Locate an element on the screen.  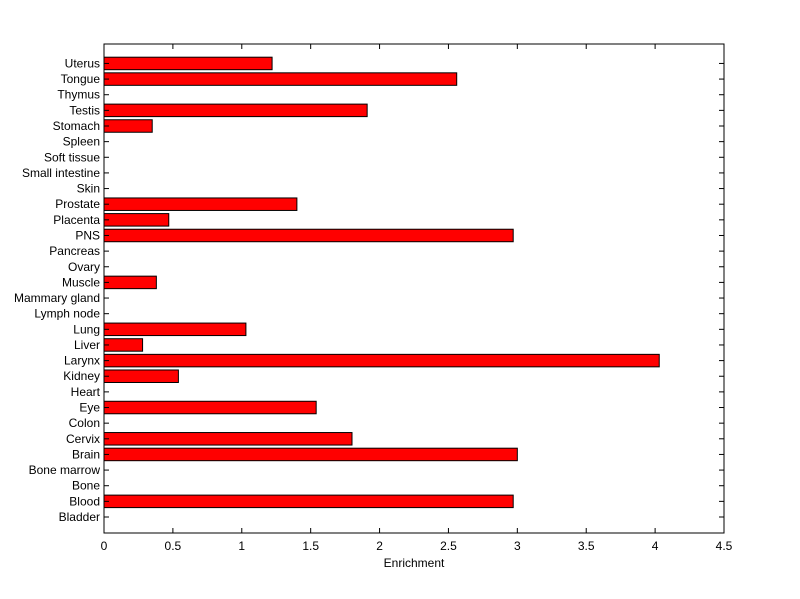
y-tick-label-larynx: Larynx is located at coordinates (82, 361).